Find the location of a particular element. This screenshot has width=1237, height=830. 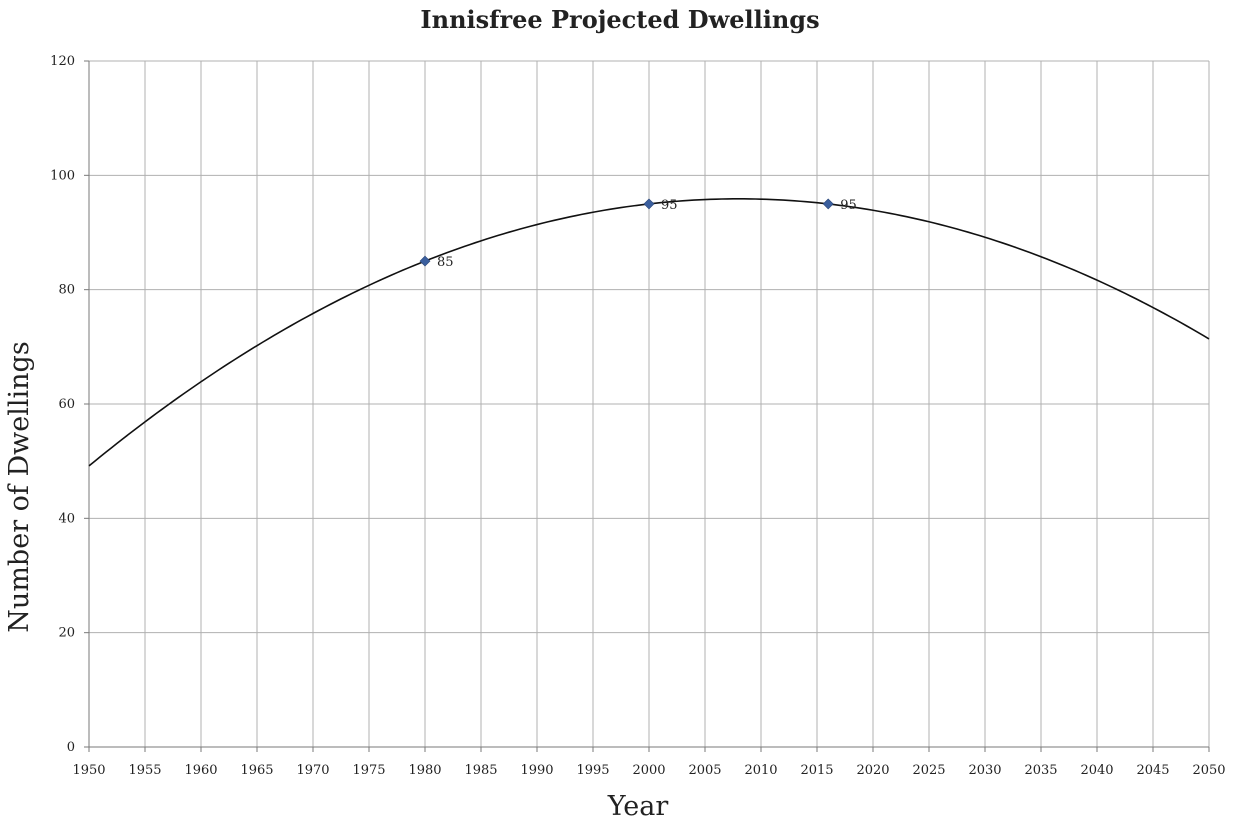

x-tick-label: 2050 is located at coordinates (1208, 770).